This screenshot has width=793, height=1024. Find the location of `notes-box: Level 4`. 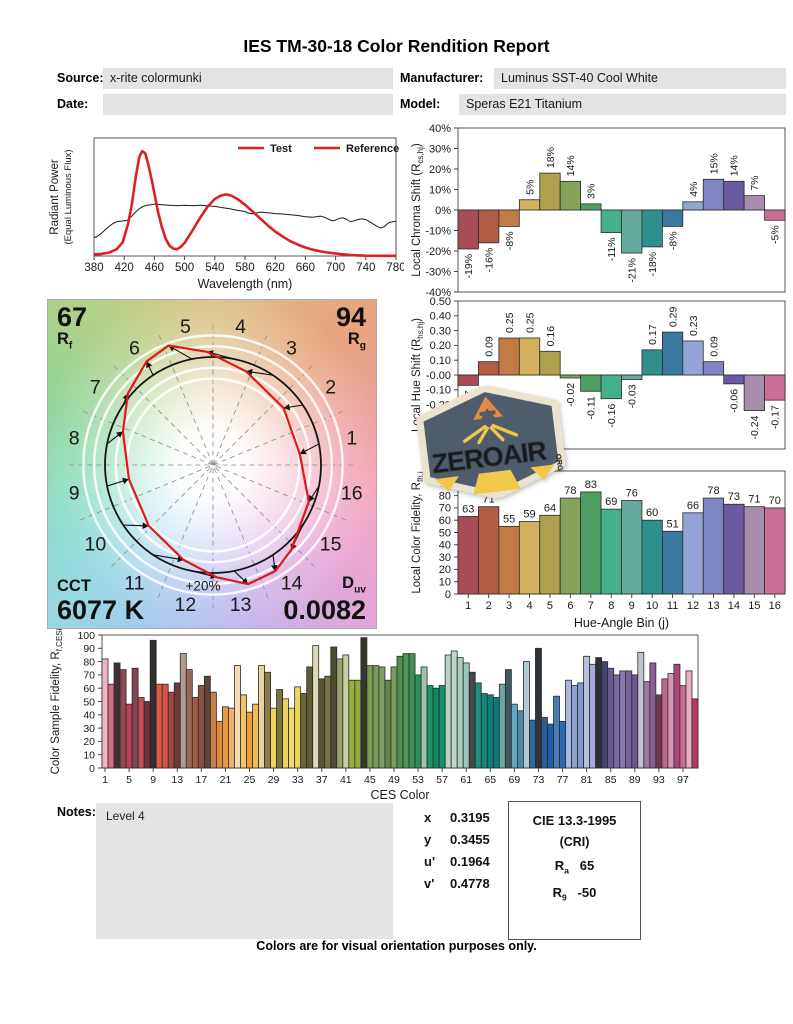

notes-box: Level 4 is located at coordinates (244, 871).